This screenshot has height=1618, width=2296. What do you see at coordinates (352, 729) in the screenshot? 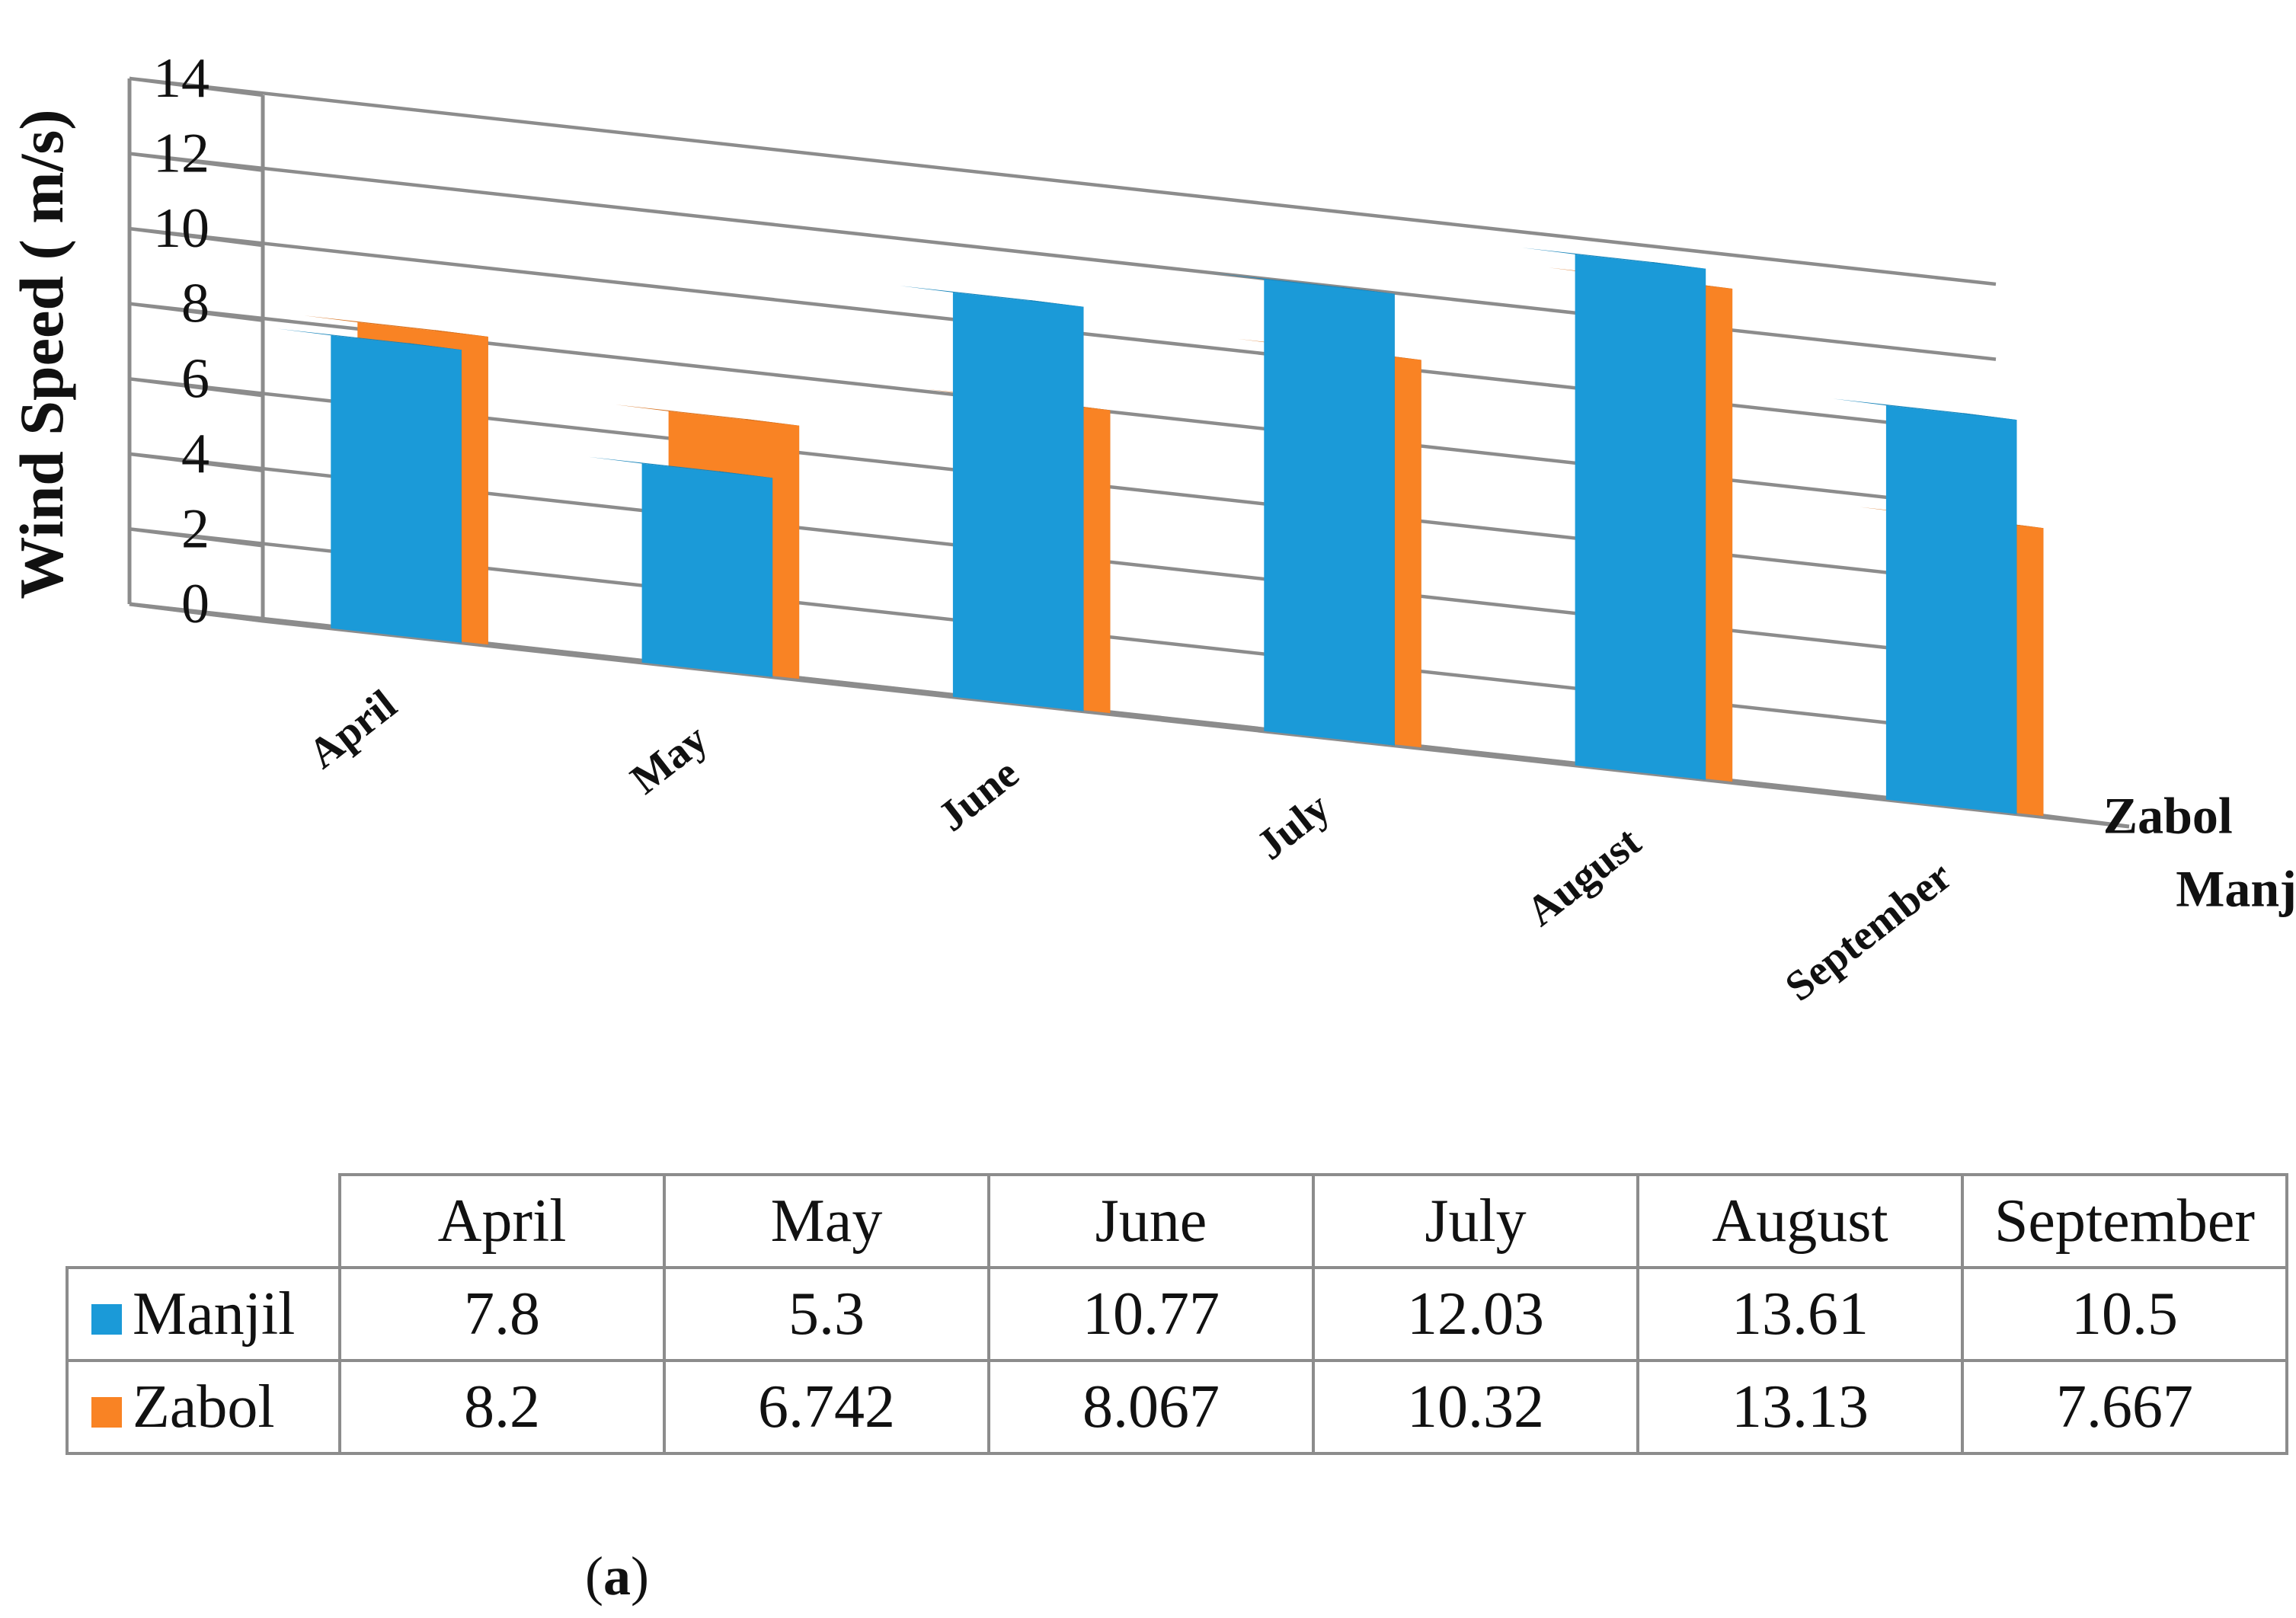
I see `x-tick-label: April` at bounding box center [352, 729].